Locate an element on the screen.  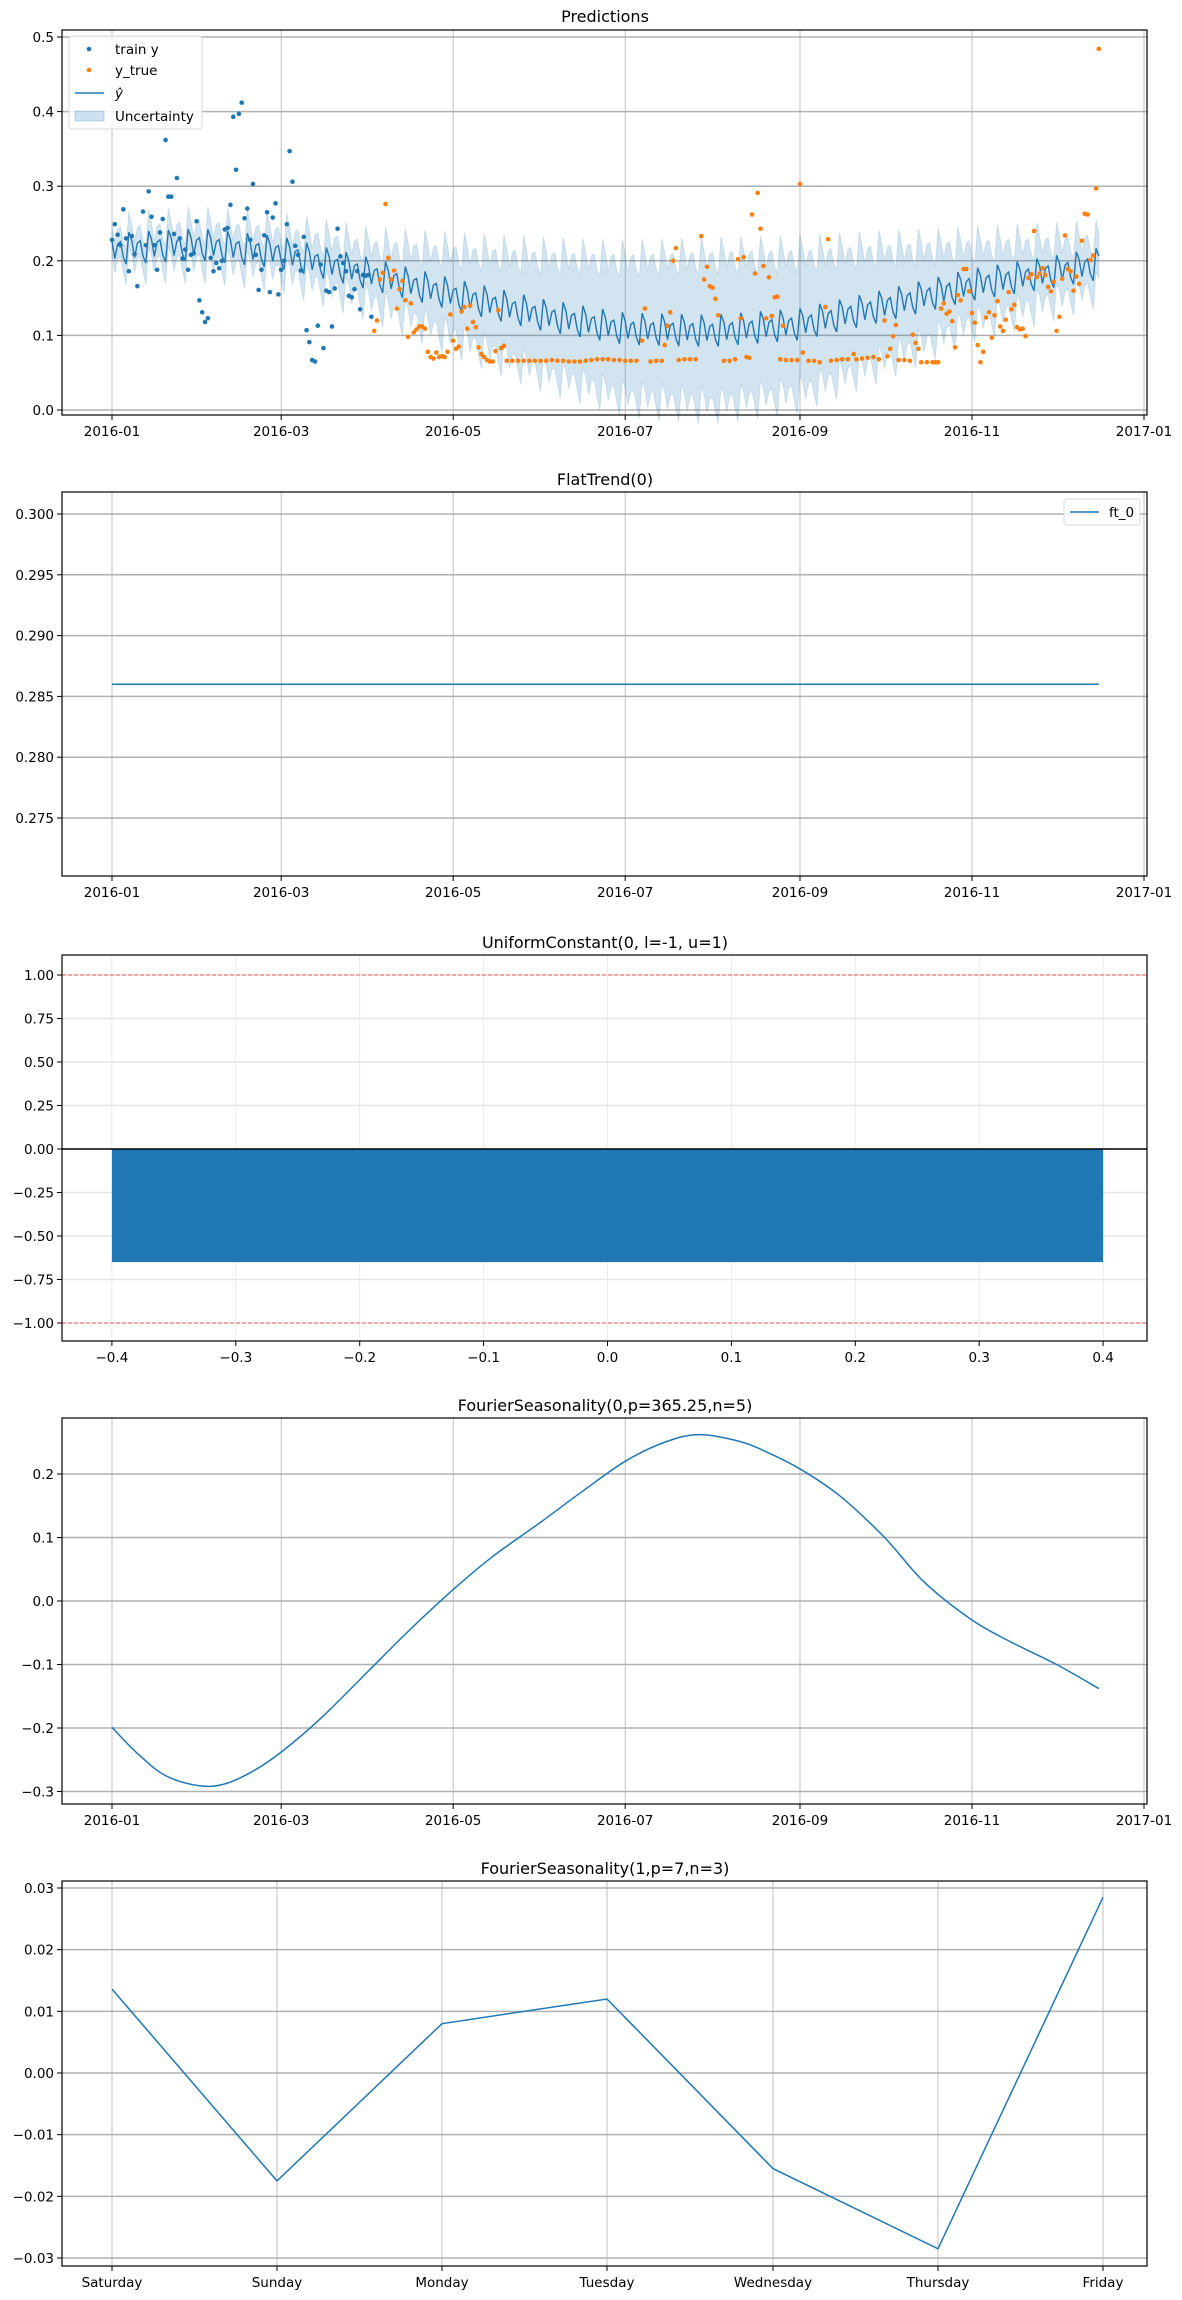
y-tick-label: −1.00 is located at coordinates (33, 1324).